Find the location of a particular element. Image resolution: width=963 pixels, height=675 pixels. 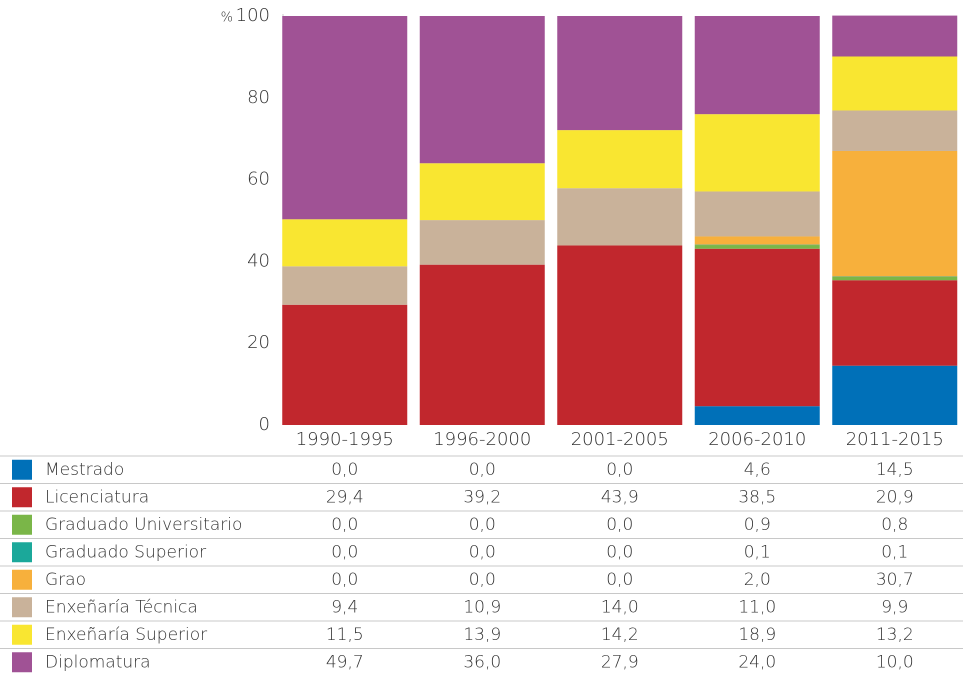

x-tick-label: 2006-2010 is located at coordinates (757, 439).